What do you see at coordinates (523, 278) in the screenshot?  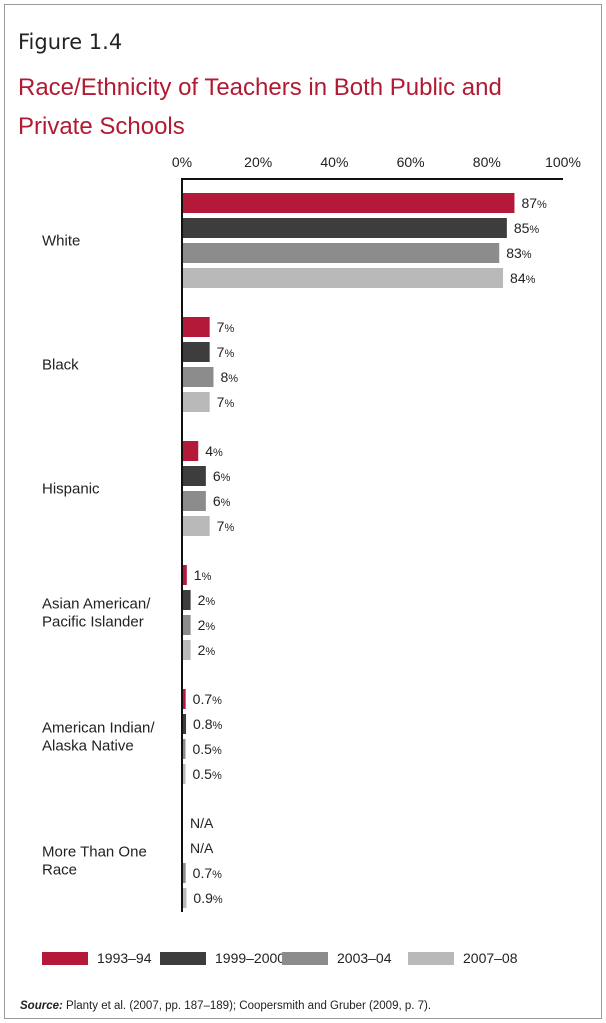 I see `data-label: 84%` at bounding box center [523, 278].